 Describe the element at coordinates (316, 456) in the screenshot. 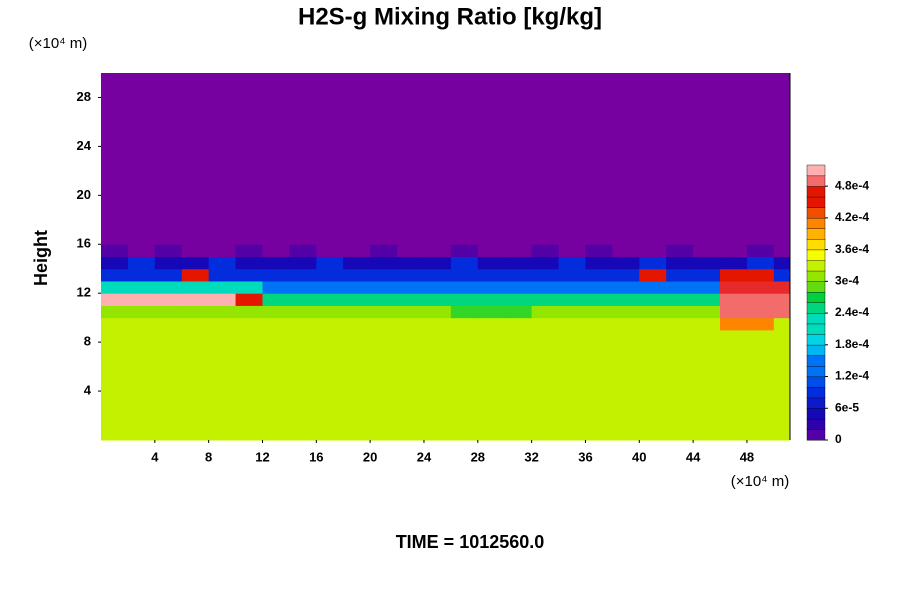

I see `x-tick-label: 16` at that location.